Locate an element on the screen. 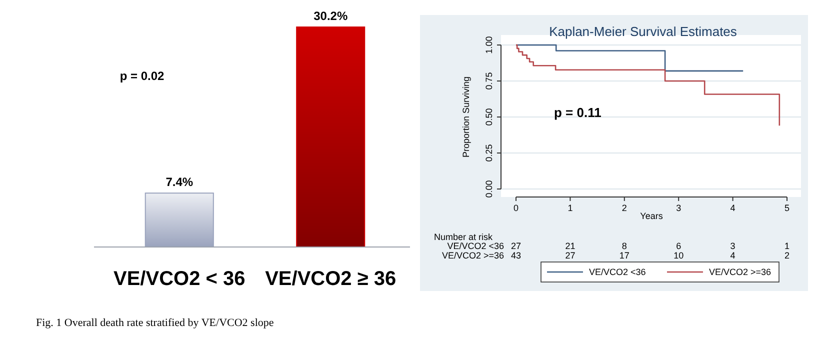 The image size is (829, 337). x-tick-label: 3 is located at coordinates (679, 208).